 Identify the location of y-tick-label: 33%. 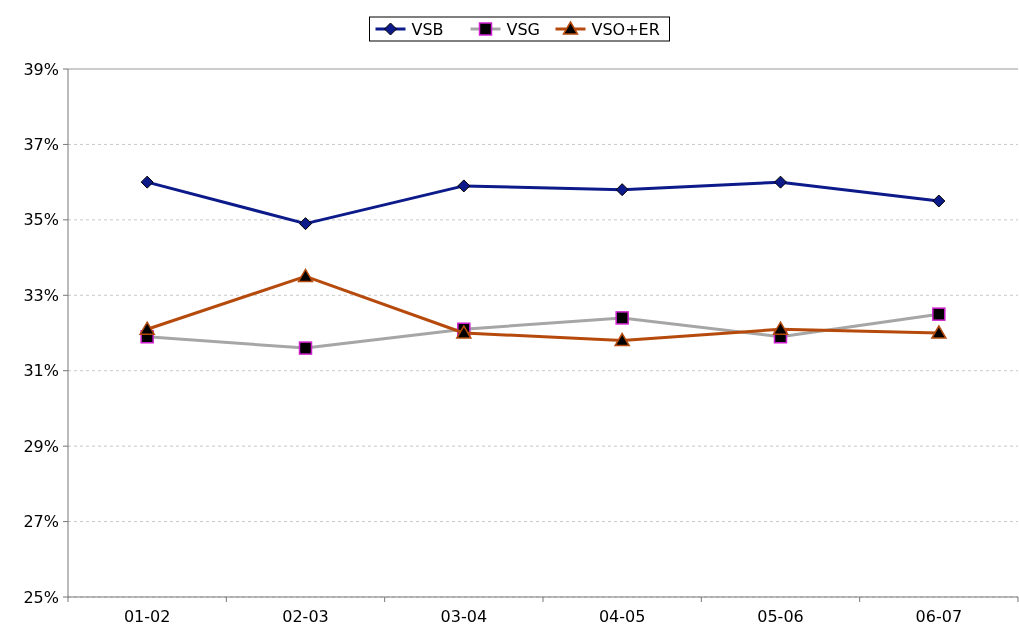
(41, 295).